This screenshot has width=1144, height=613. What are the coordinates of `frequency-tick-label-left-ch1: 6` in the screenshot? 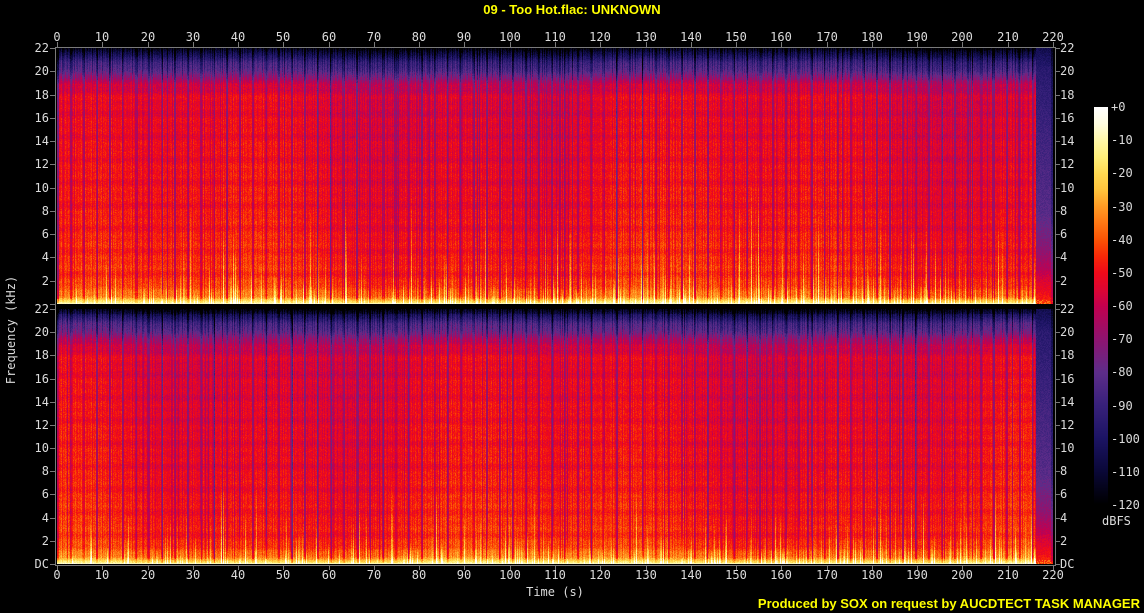 It's located at (45, 234).